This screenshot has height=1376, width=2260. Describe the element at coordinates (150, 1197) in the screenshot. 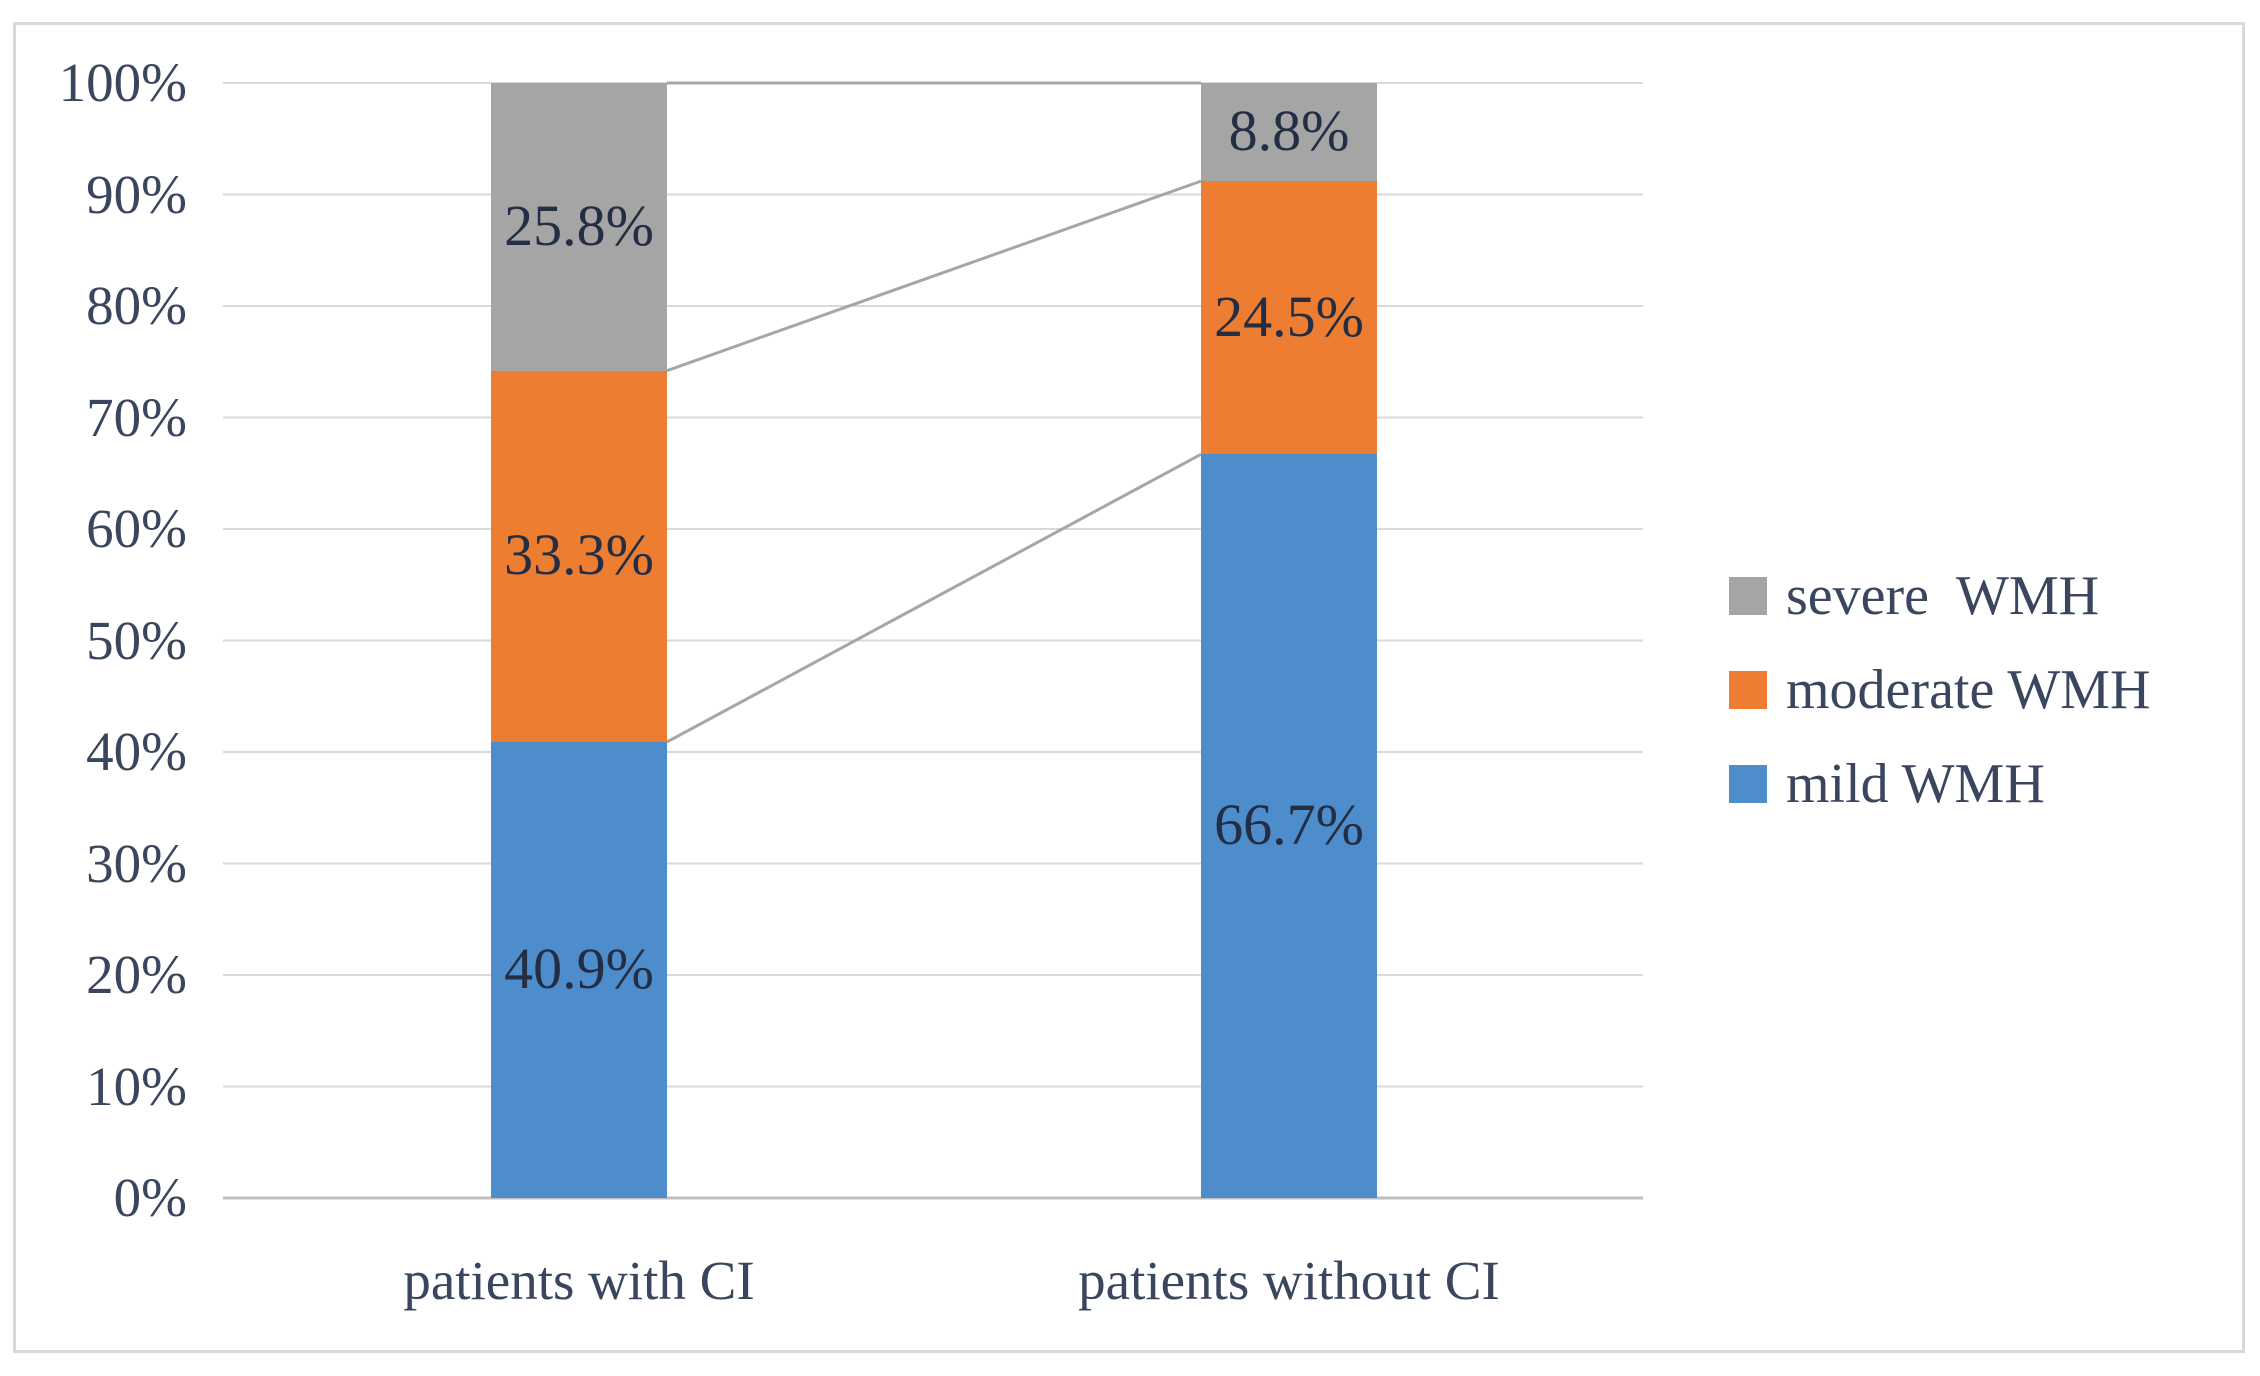

I see `y-tick-label: 0%` at that location.